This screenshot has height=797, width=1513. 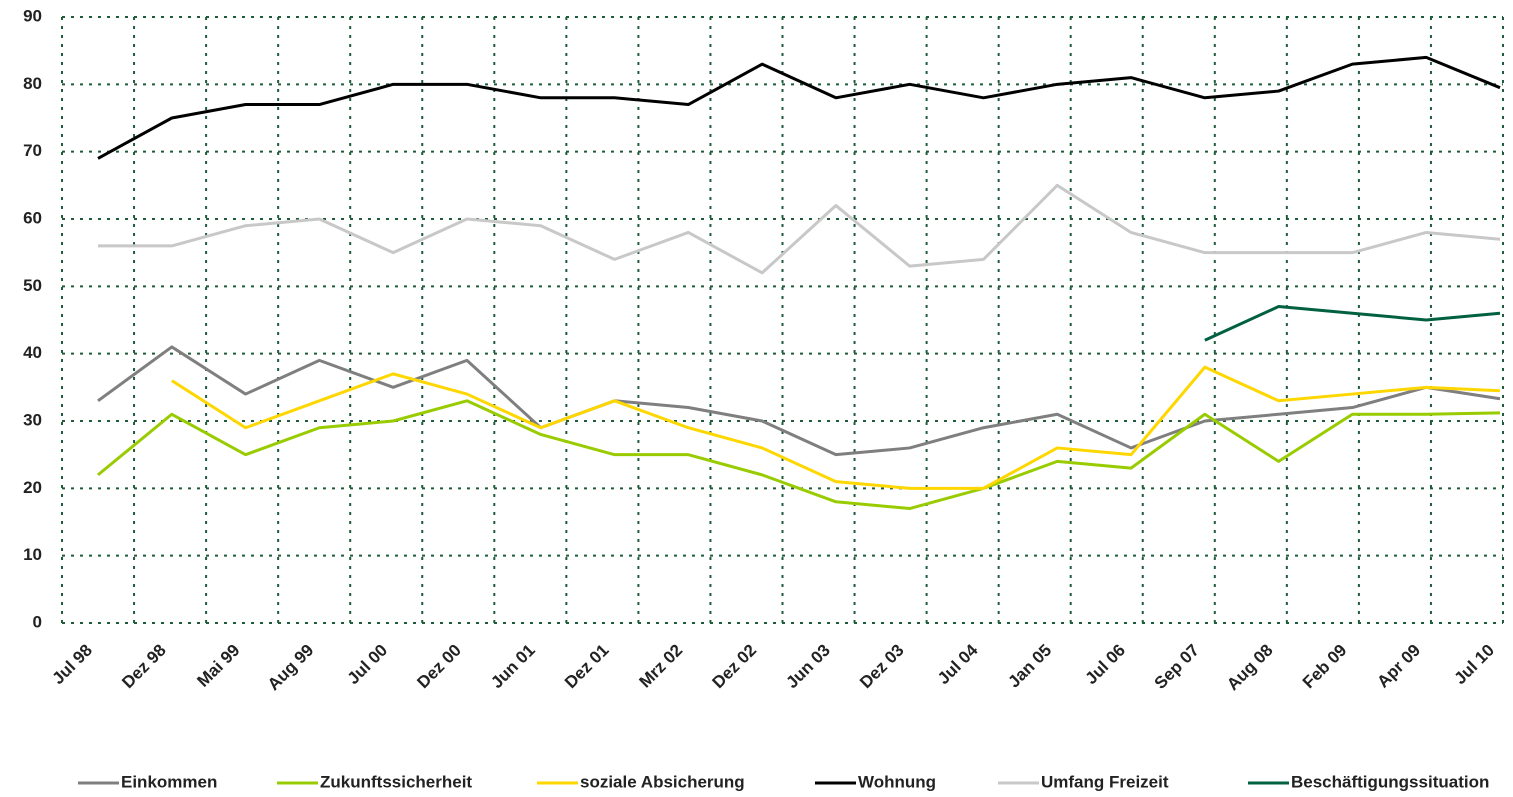 What do you see at coordinates (1250, 668) in the screenshot?
I see `x-tick-label: Aug 08` at bounding box center [1250, 668].